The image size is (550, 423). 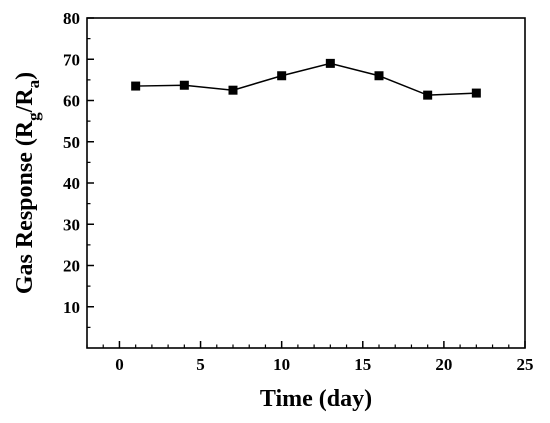 I want to click on x-tick-label: 15, so click(x=362, y=364).